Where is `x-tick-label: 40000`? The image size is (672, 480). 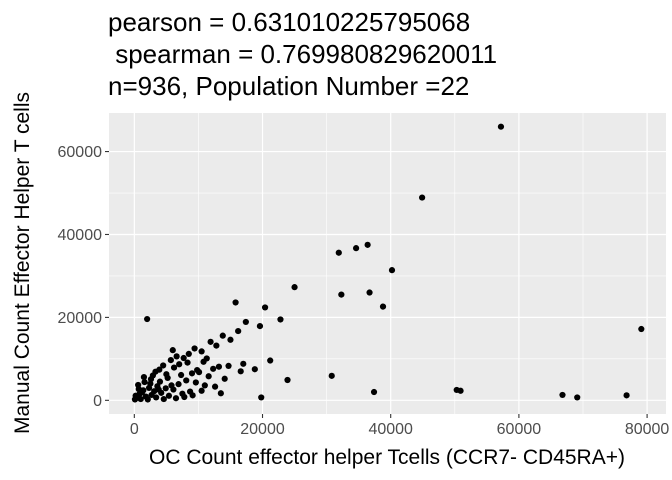
x-tick-label: 40000 is located at coordinates (390, 429).